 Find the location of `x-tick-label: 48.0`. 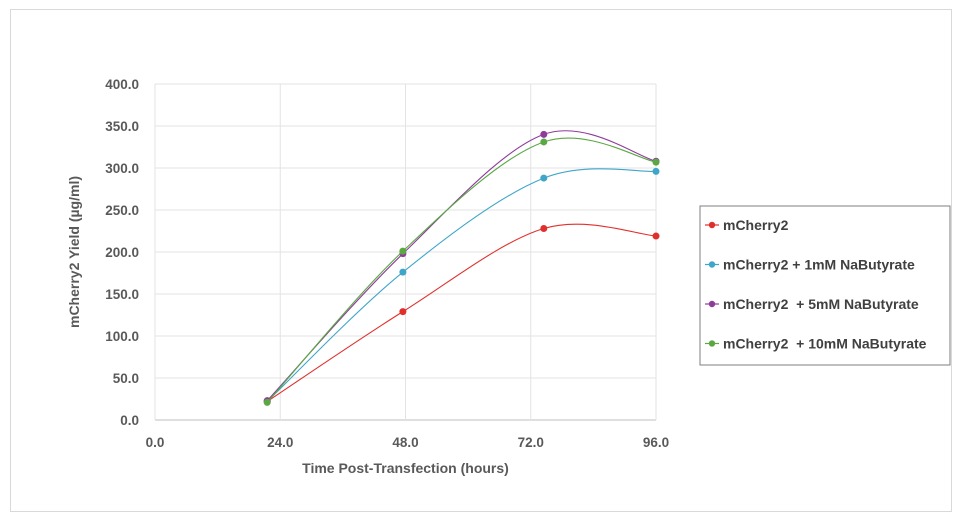

x-tick-label: 48.0 is located at coordinates (405, 442).